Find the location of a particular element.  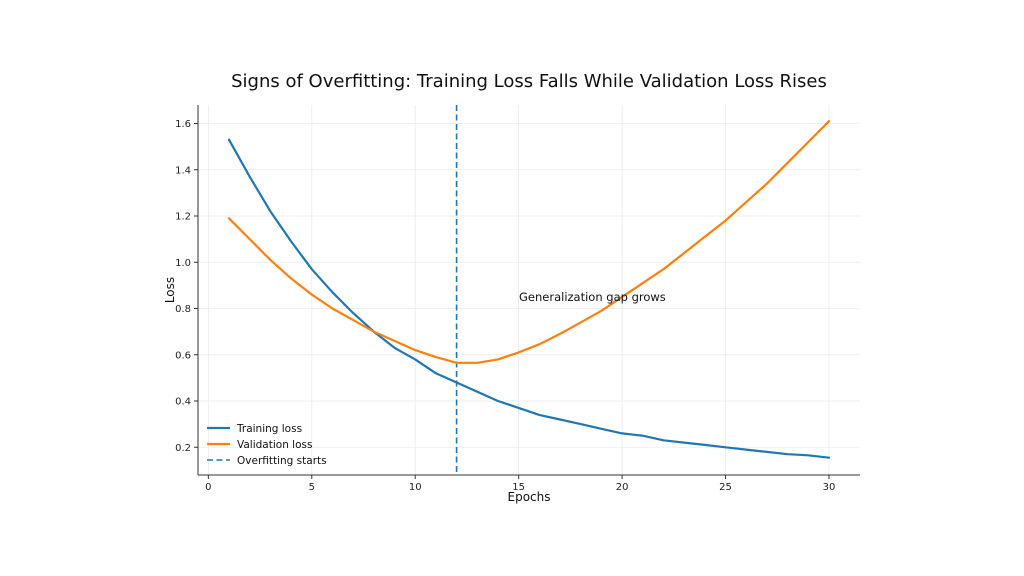

legend-label-validation: Validation loss is located at coordinates (274, 445).